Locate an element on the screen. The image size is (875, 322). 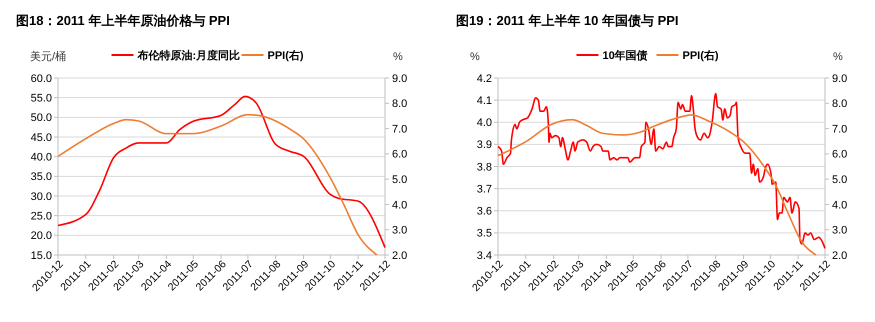
y-tick-label: 55.0 is located at coordinates (41, 98).